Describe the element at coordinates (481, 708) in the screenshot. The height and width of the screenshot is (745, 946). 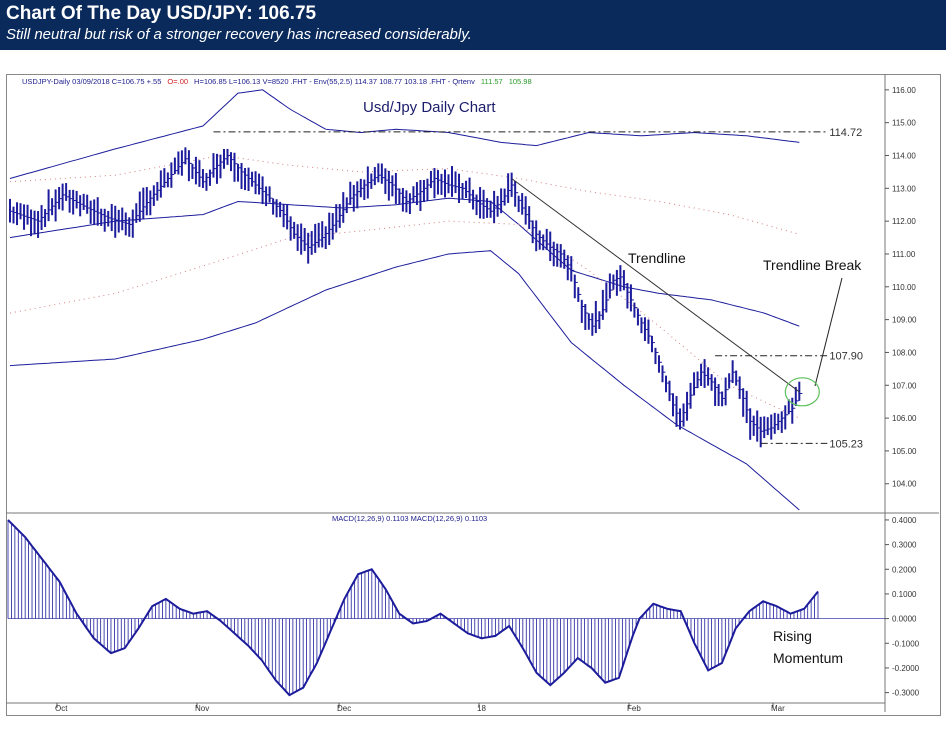
I see `x-tick-label: 18` at that location.